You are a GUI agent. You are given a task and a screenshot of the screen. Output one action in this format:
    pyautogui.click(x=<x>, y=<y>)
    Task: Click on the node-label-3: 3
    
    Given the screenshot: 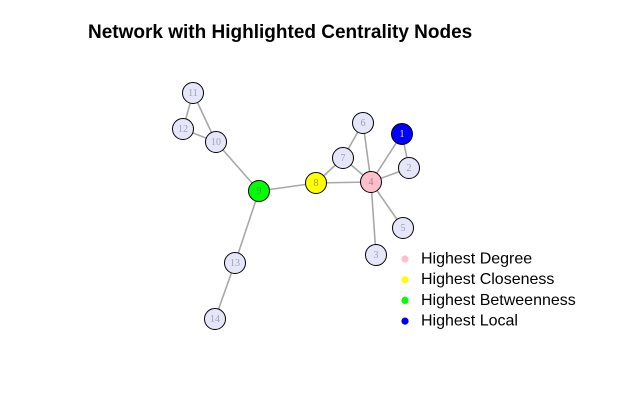 What is the action you would take?
    pyautogui.click(x=376, y=255)
    